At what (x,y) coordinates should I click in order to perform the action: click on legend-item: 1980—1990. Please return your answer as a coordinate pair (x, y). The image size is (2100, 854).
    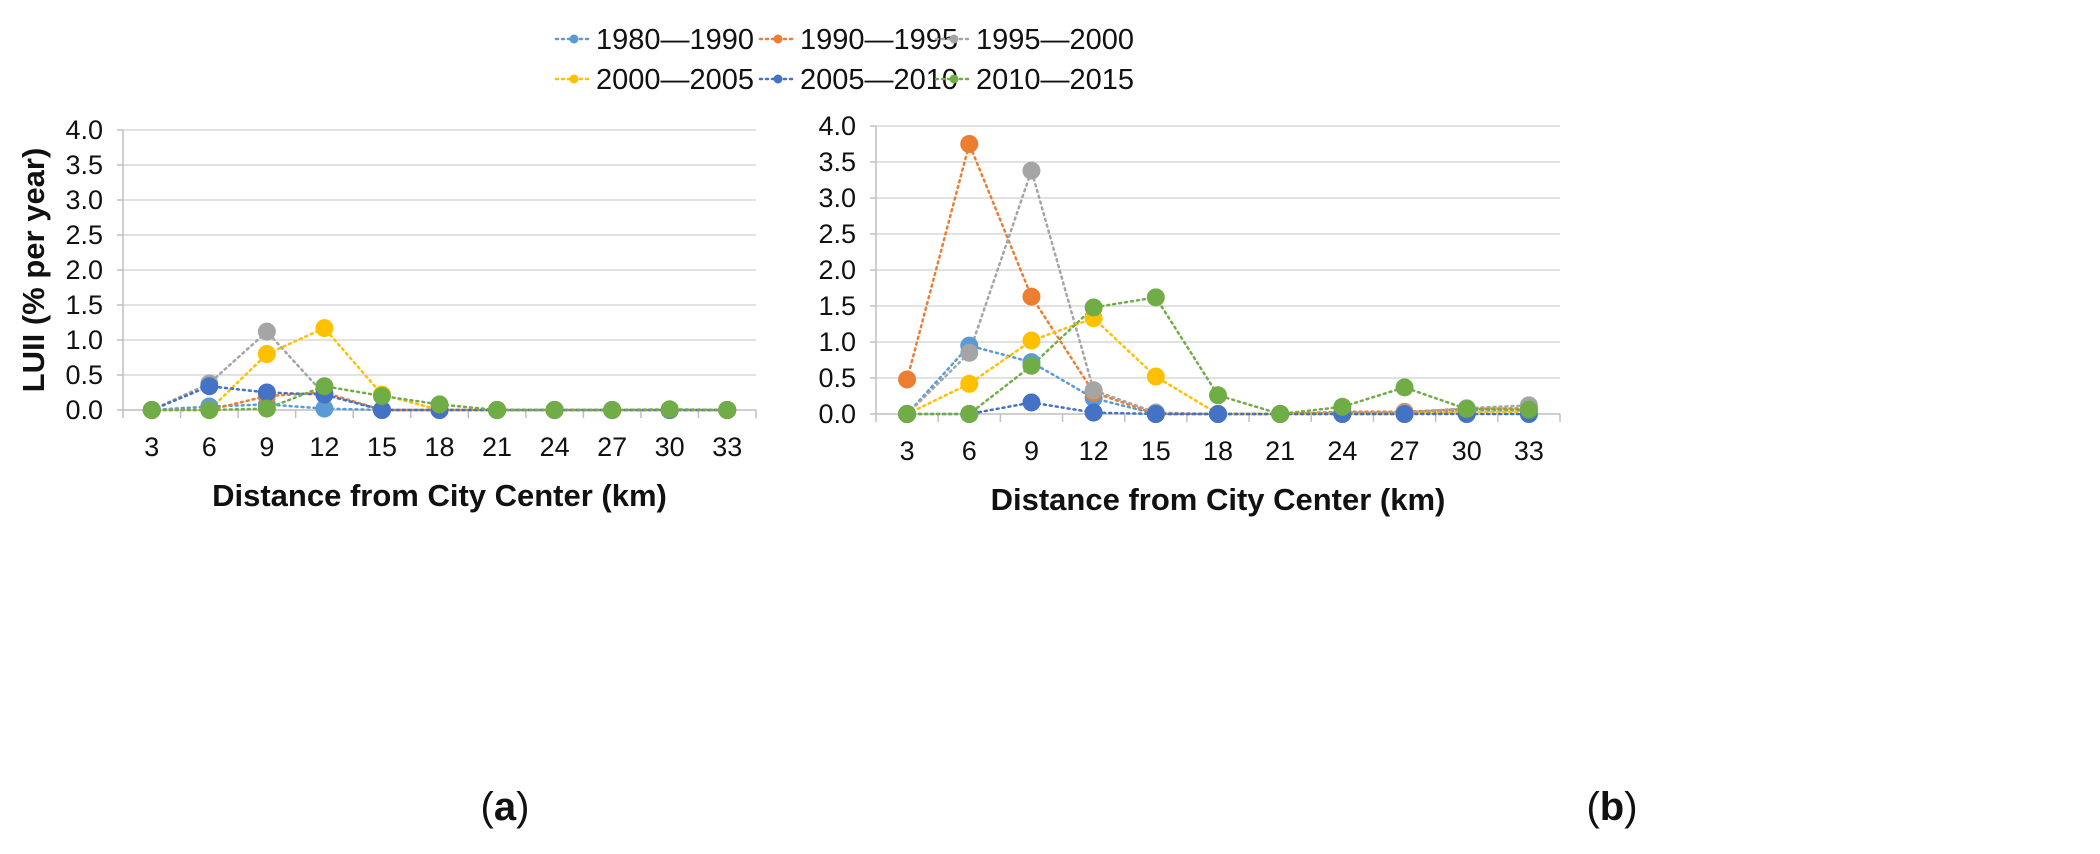
    Looking at the image, I should click on (654, 40).